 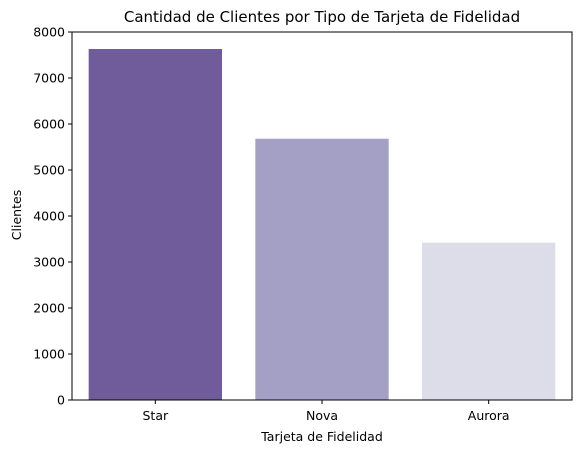 What do you see at coordinates (49, 32) in the screenshot?
I see `y-tick-label: 8000` at bounding box center [49, 32].